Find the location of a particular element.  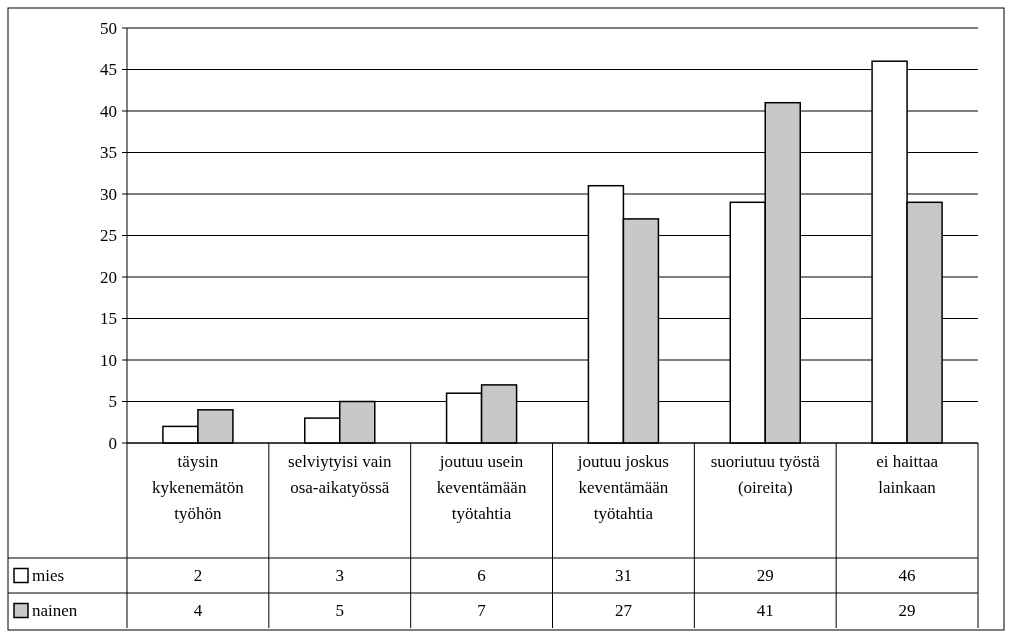

y-tick-label: 20 is located at coordinates (108, 277).